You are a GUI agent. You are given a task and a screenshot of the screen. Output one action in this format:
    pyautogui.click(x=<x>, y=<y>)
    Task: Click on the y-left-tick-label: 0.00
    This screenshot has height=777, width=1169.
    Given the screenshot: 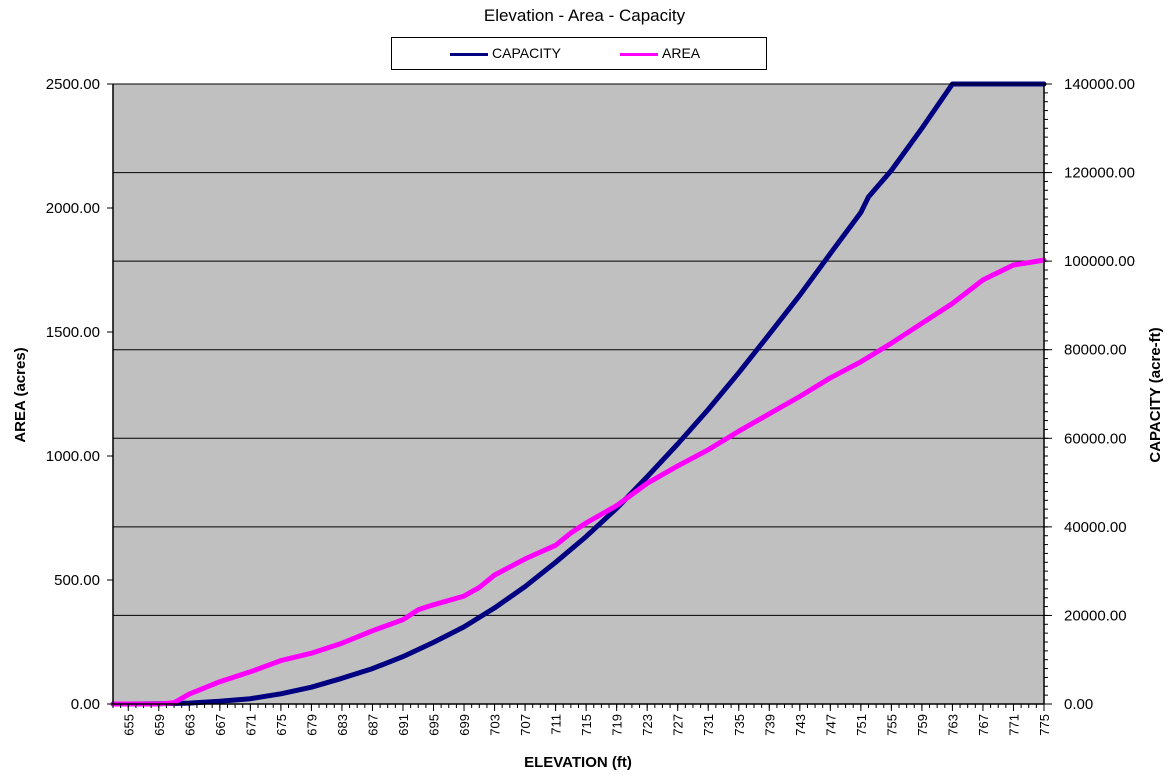 What is the action you would take?
    pyautogui.click(x=85, y=704)
    